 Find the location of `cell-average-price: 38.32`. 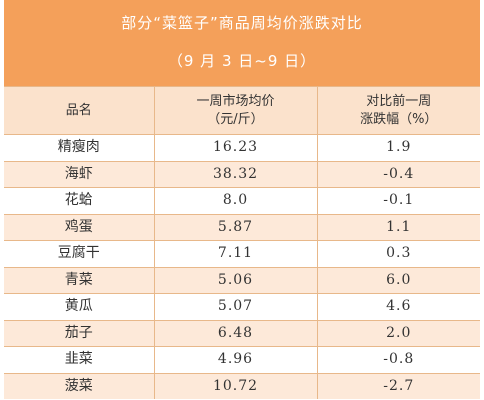

cell-average-price: 38.32 is located at coordinates (236, 174).